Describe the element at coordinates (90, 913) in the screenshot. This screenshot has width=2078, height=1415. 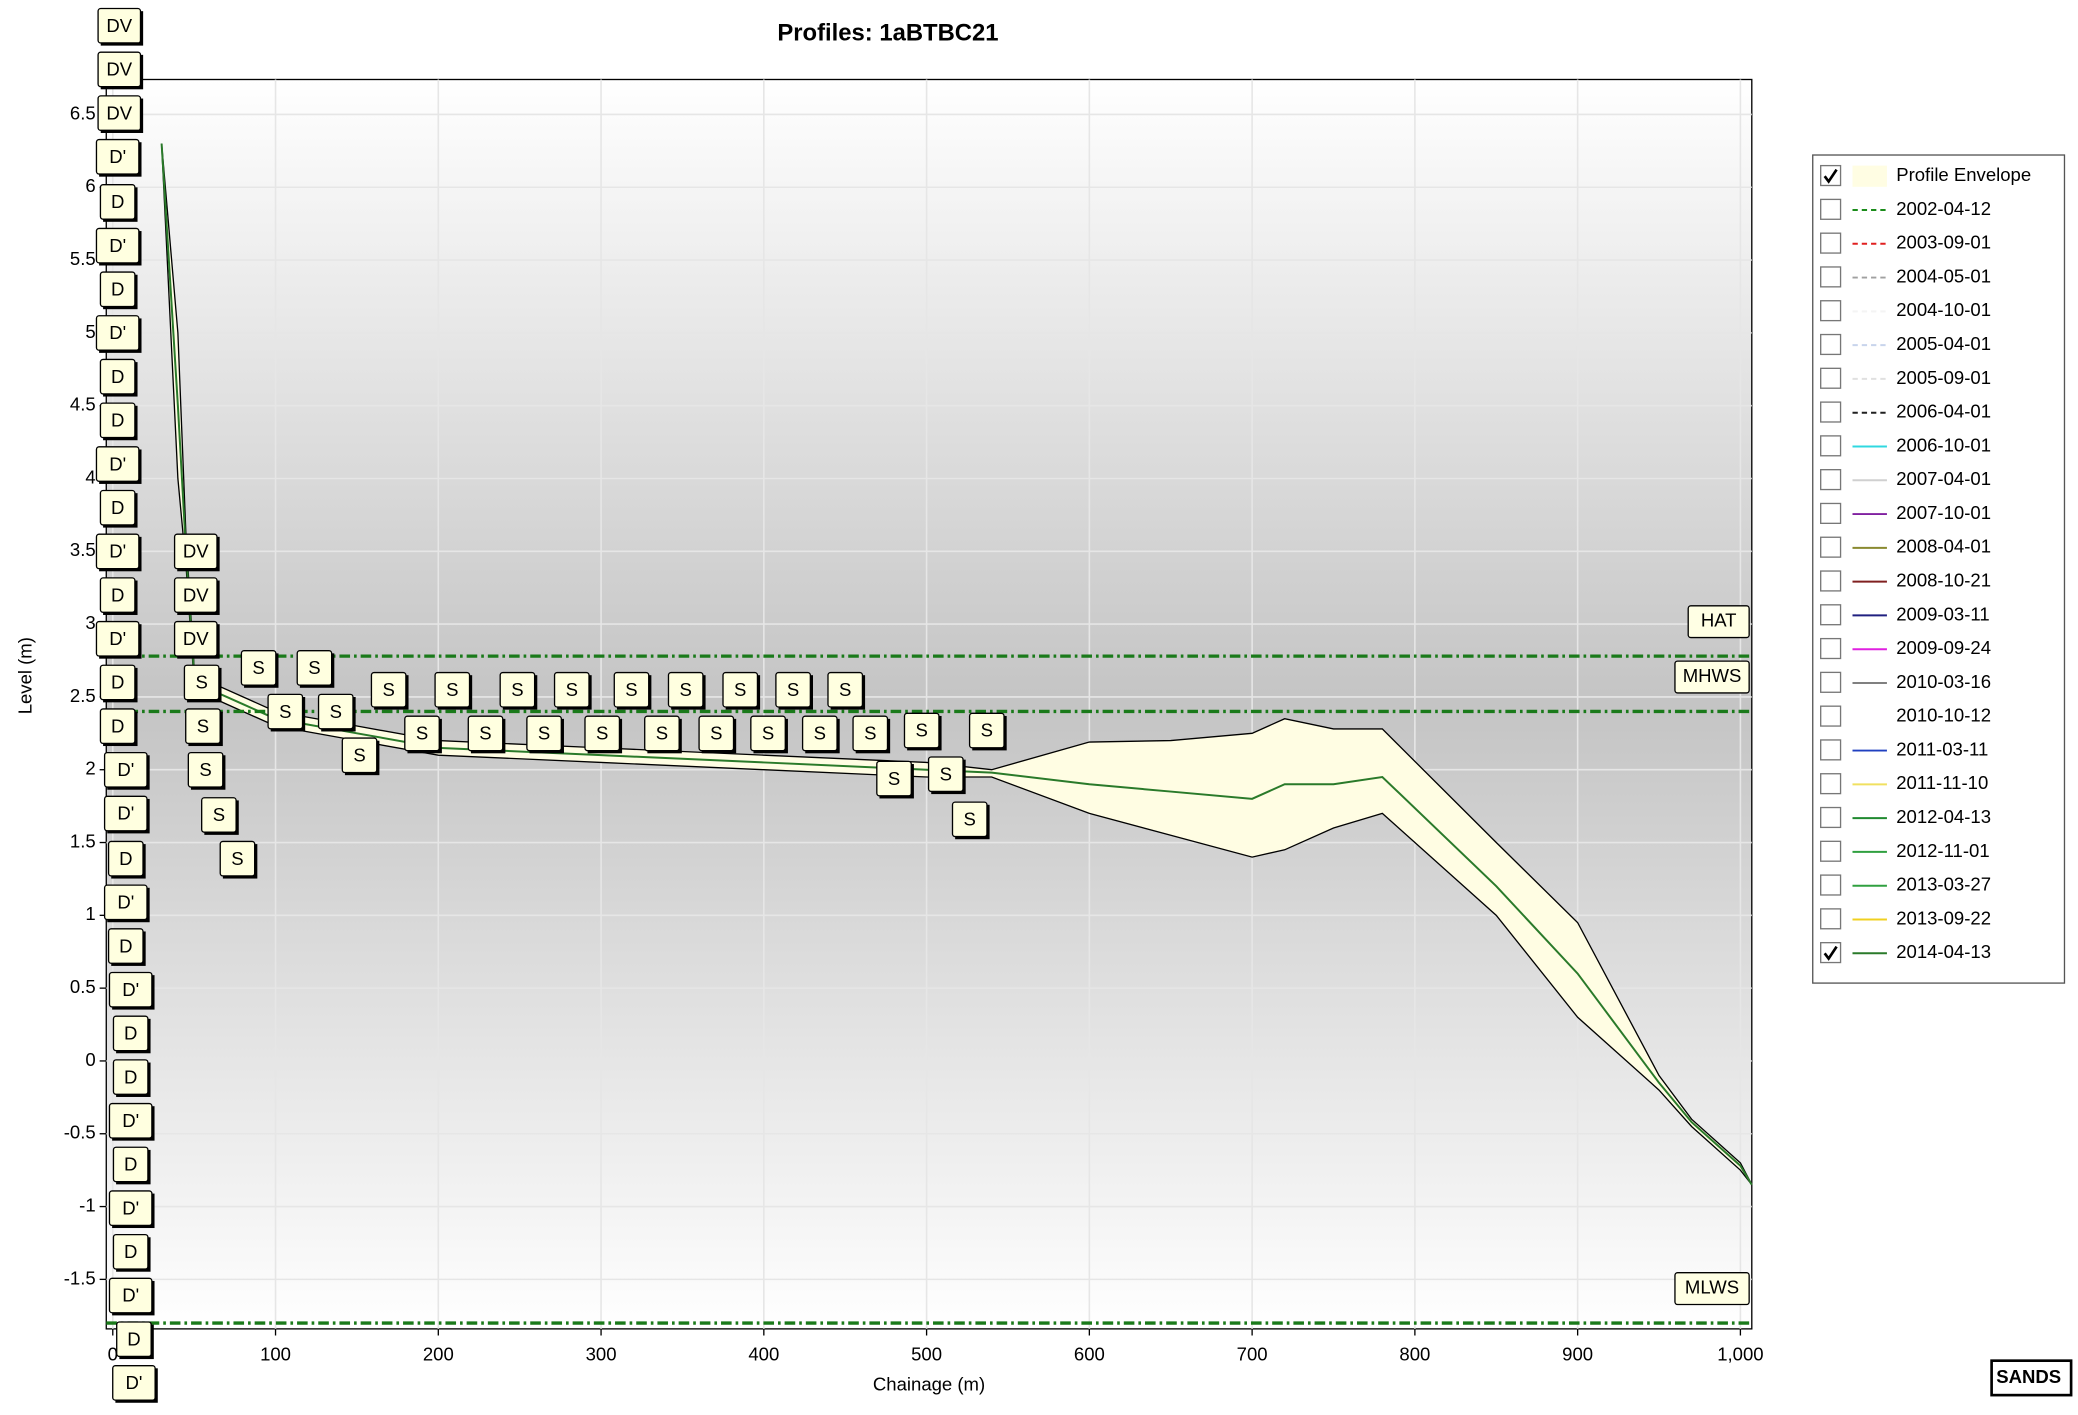
I see `y-tick-label: 1` at that location.